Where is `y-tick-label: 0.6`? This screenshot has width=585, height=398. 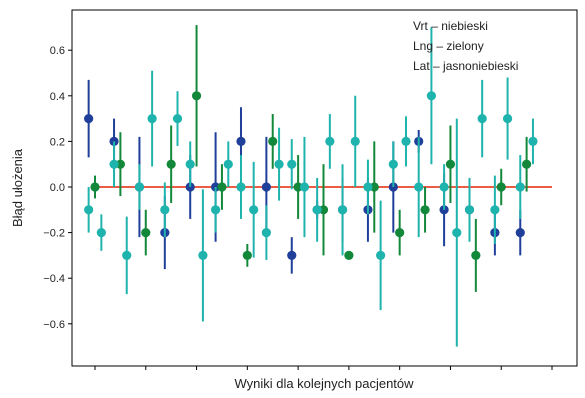
y-tick-label: 0.6 is located at coordinates (57, 51).